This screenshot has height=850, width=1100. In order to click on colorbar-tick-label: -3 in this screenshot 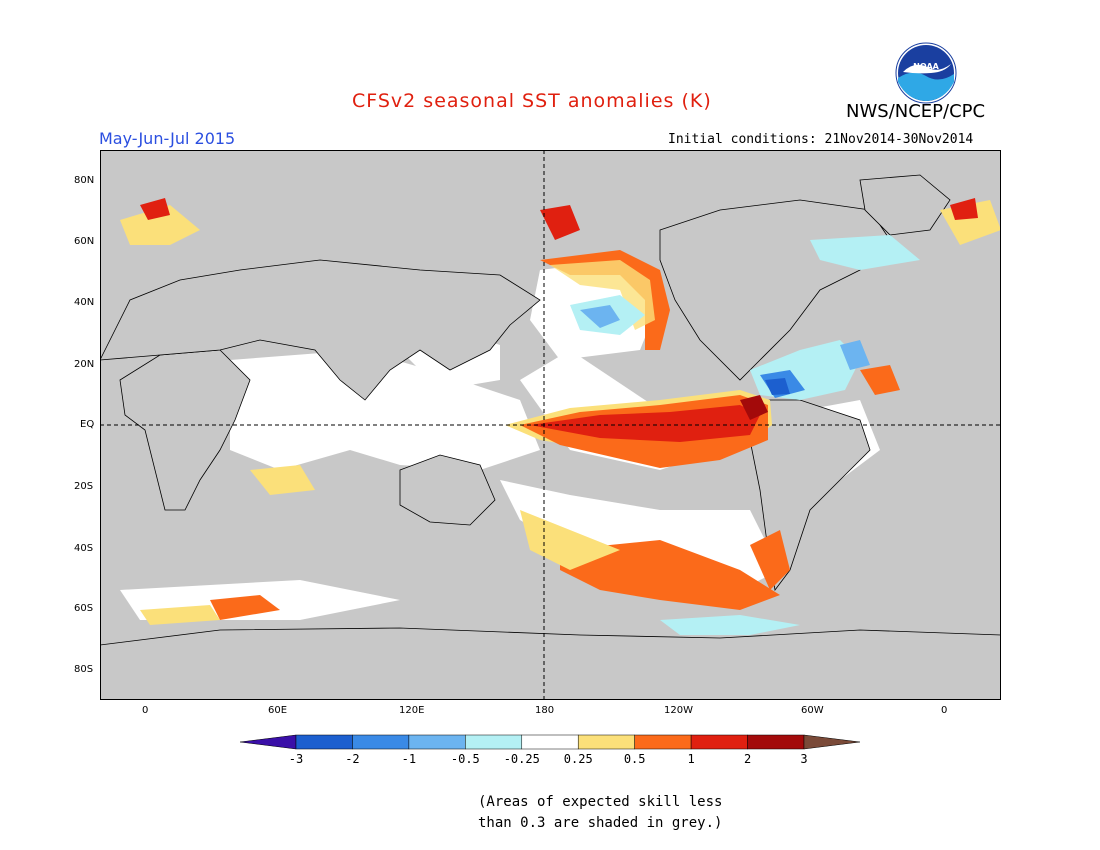, I will do `click(296, 759)`.